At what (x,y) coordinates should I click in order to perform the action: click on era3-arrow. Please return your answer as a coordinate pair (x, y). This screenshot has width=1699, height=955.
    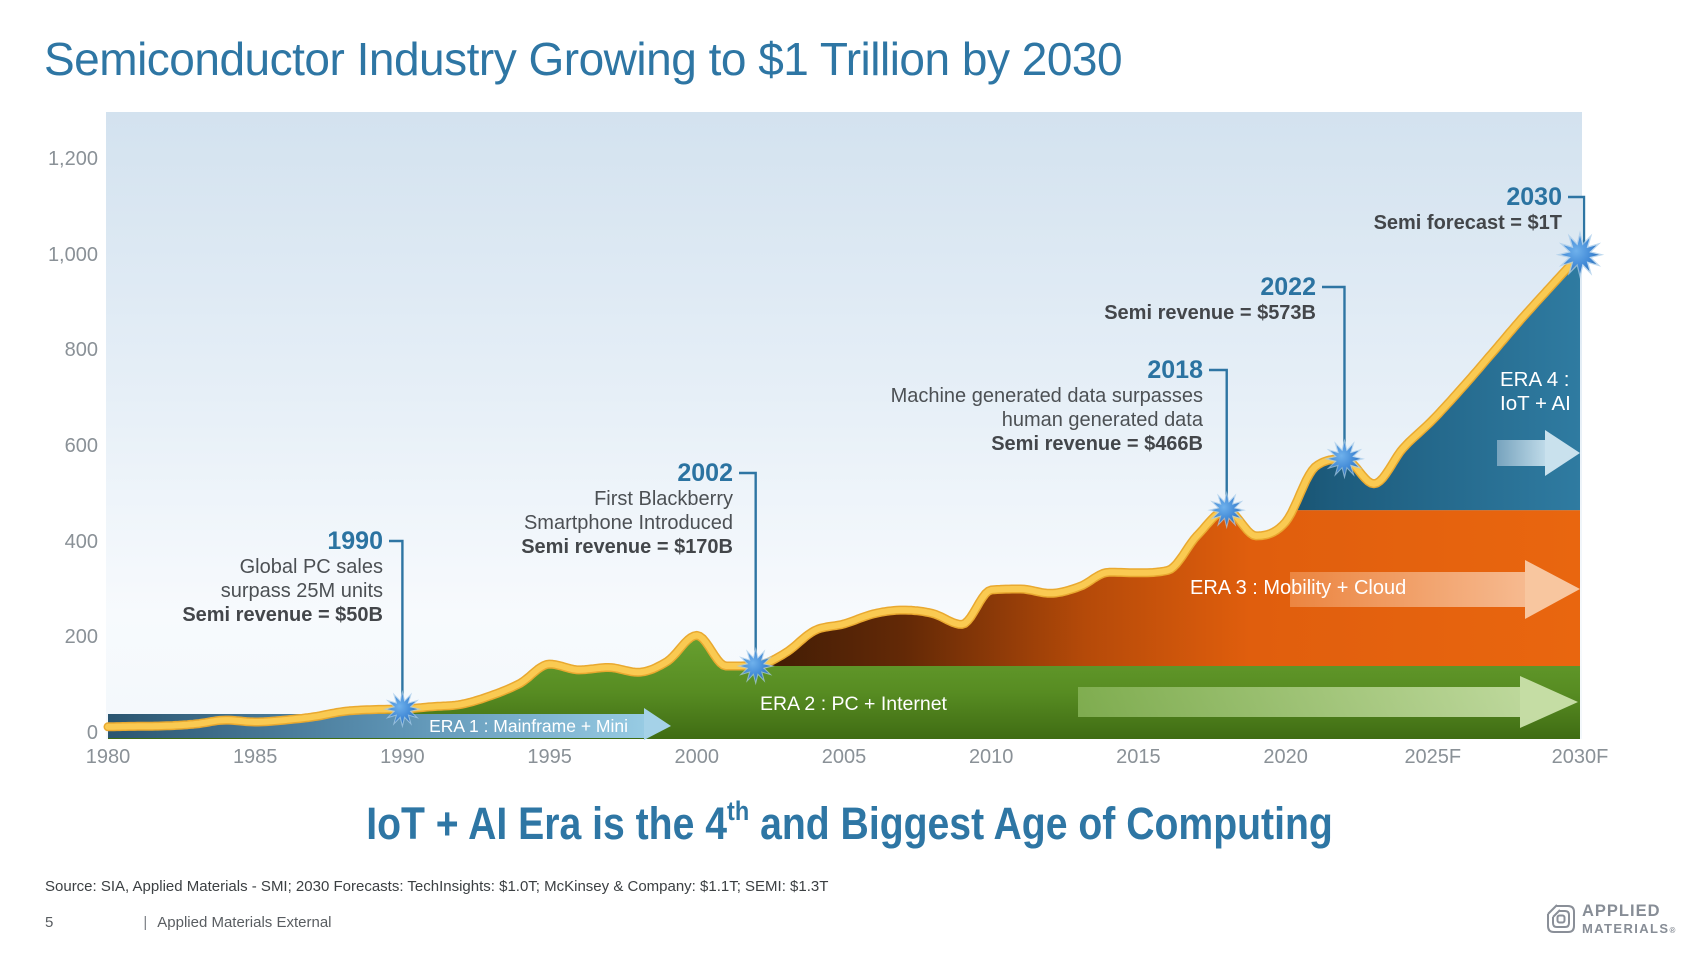
    Looking at the image, I should click on (1435, 589).